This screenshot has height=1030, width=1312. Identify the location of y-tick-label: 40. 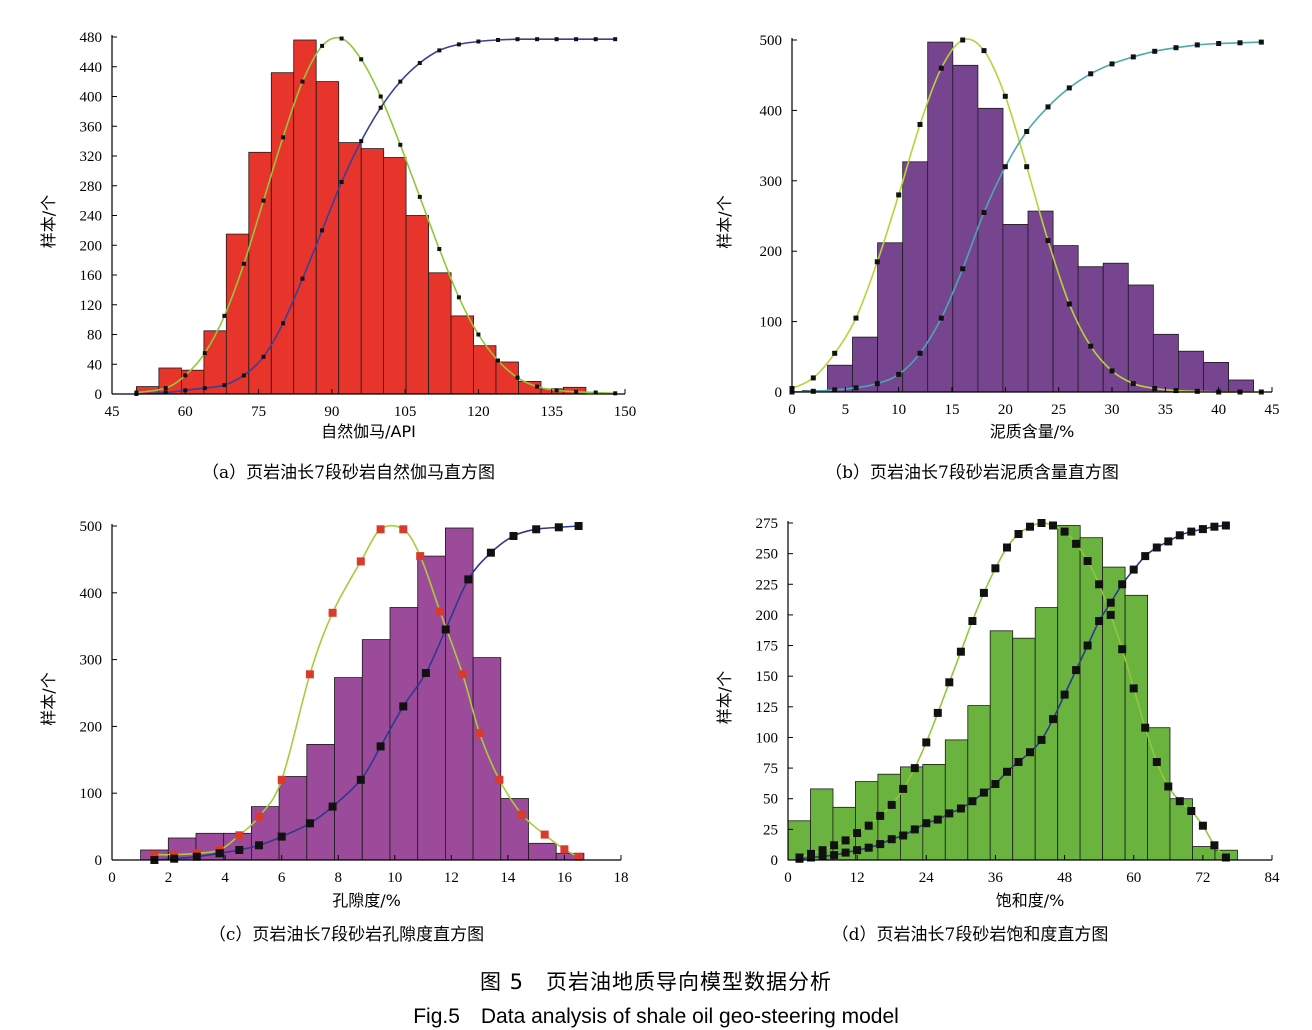
(94, 365).